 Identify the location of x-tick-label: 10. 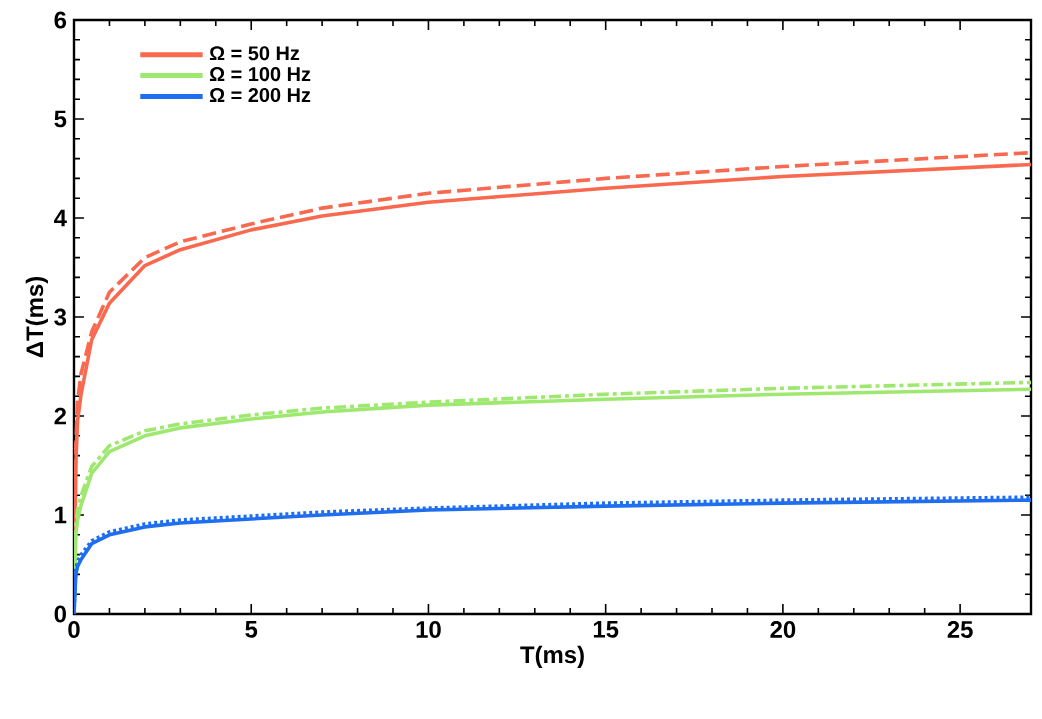
(428, 629).